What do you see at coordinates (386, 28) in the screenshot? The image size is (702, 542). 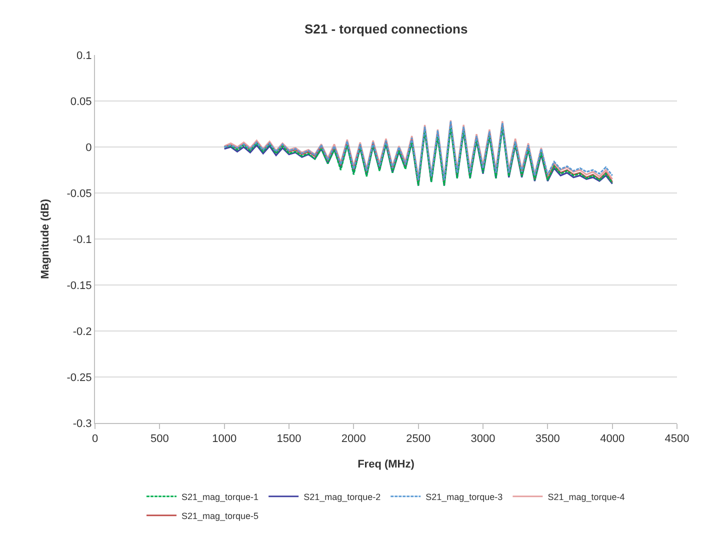 I see `chart-title: S21 - torqued connections` at bounding box center [386, 28].